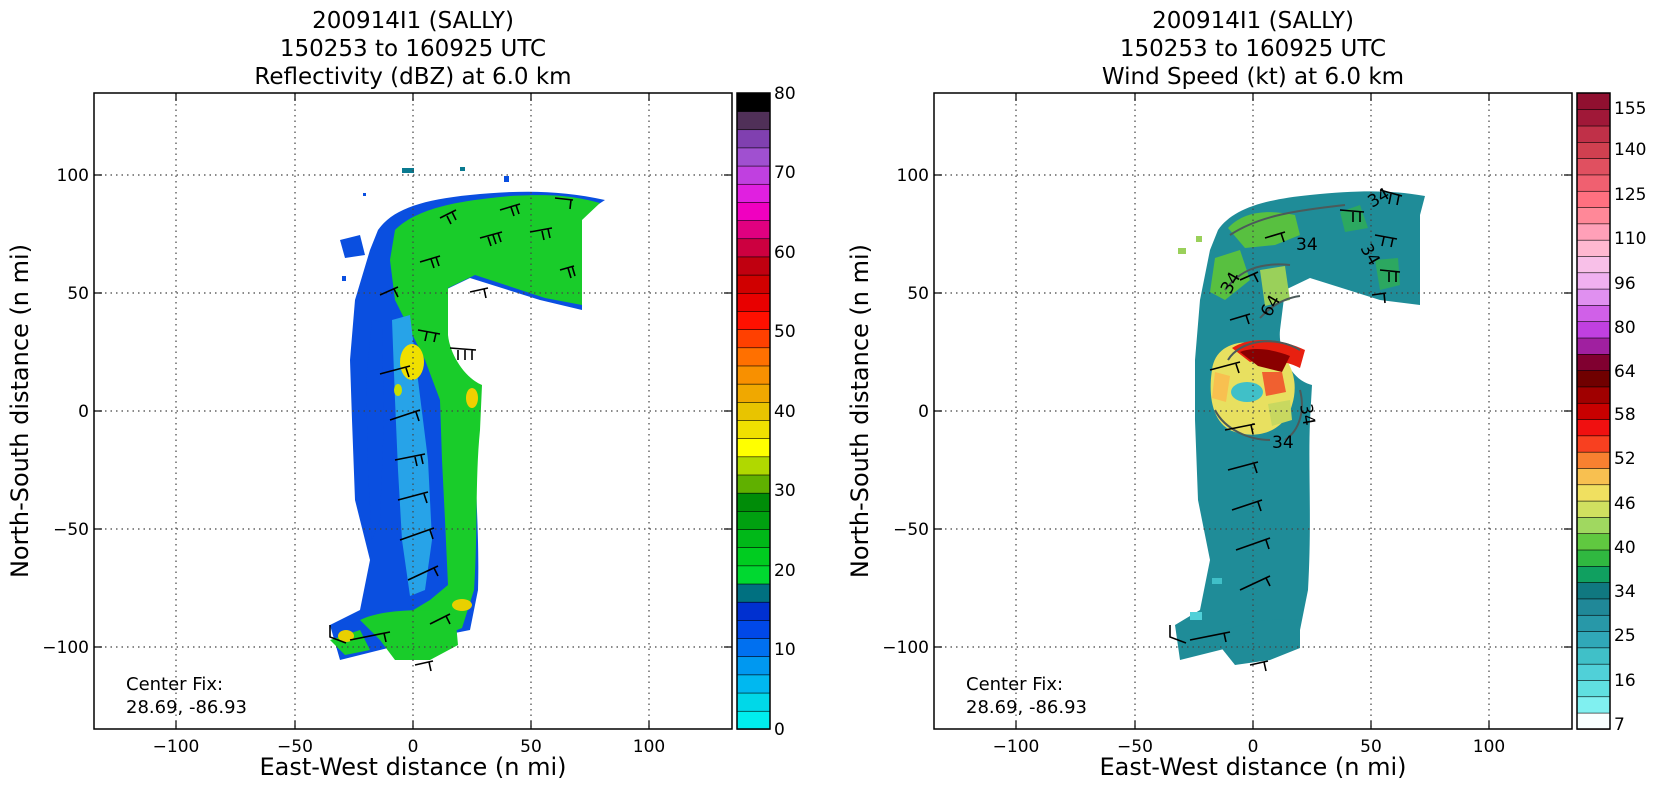  What do you see at coordinates (1280, 322) in the screenshot?
I see `wind-contours` at bounding box center [1280, 322].